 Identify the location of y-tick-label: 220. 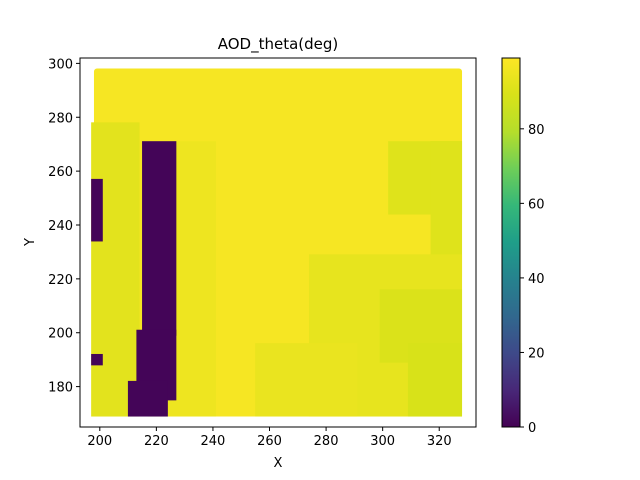
(60, 280).